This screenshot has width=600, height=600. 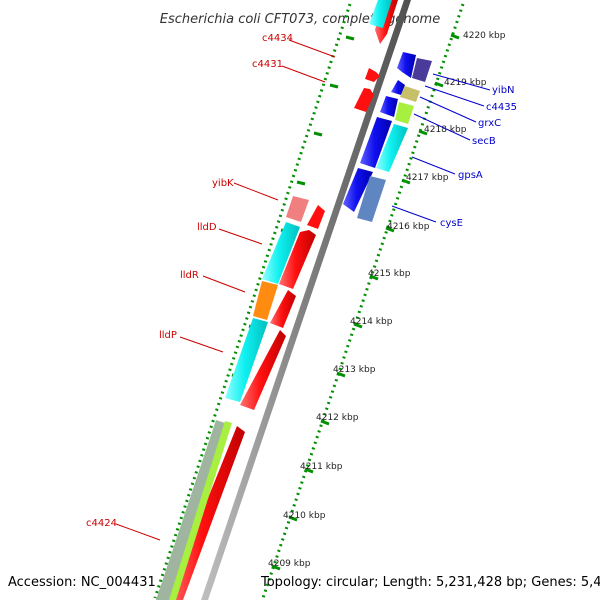 I want to click on gene-gpsA, so click(x=392, y=148).